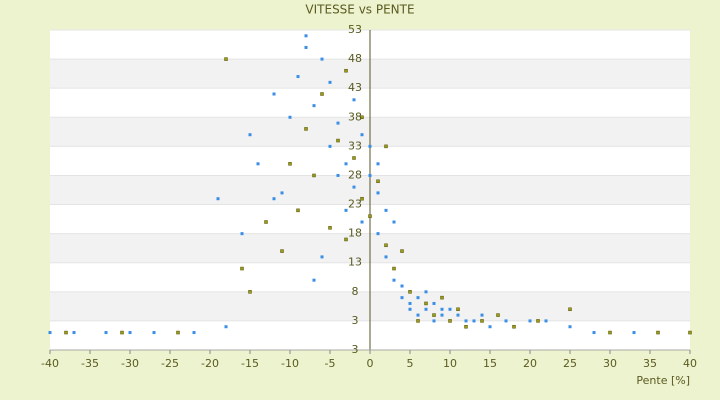 The width and height of the screenshot is (720, 400). Describe the element at coordinates (663, 380) in the screenshot. I see `x-axis-title: Pente [%]` at that location.